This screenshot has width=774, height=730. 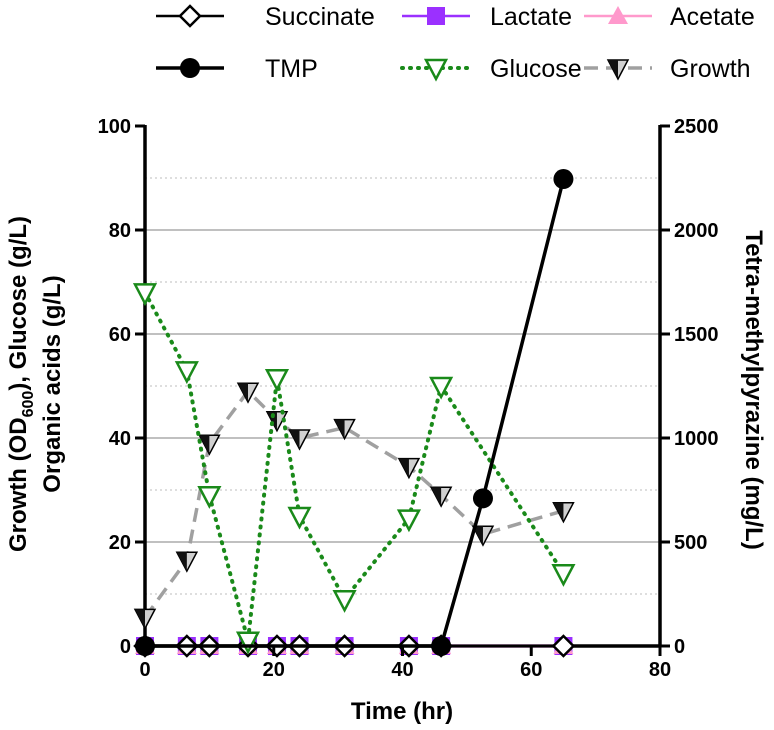 What do you see at coordinates (18, 303) in the screenshot?
I see `y-left-title-suffix: ), Glucose (g/L)` at bounding box center [18, 303].